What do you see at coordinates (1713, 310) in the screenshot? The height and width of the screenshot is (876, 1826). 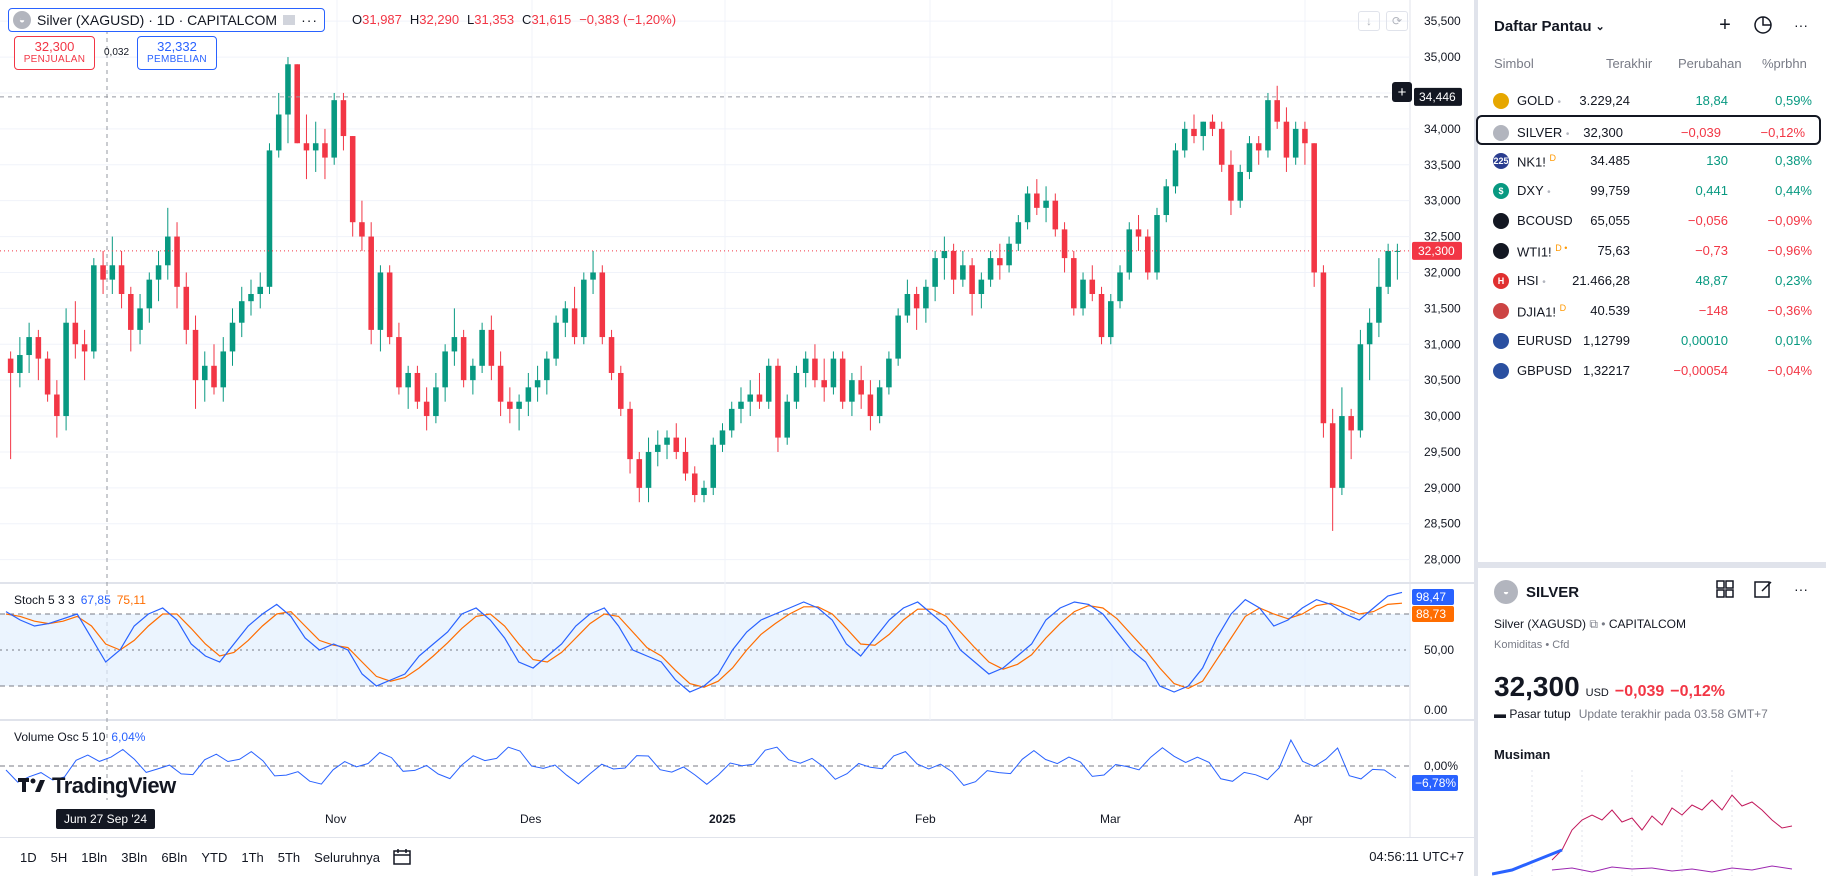 I see `watchlist-change: −148` at bounding box center [1713, 310].